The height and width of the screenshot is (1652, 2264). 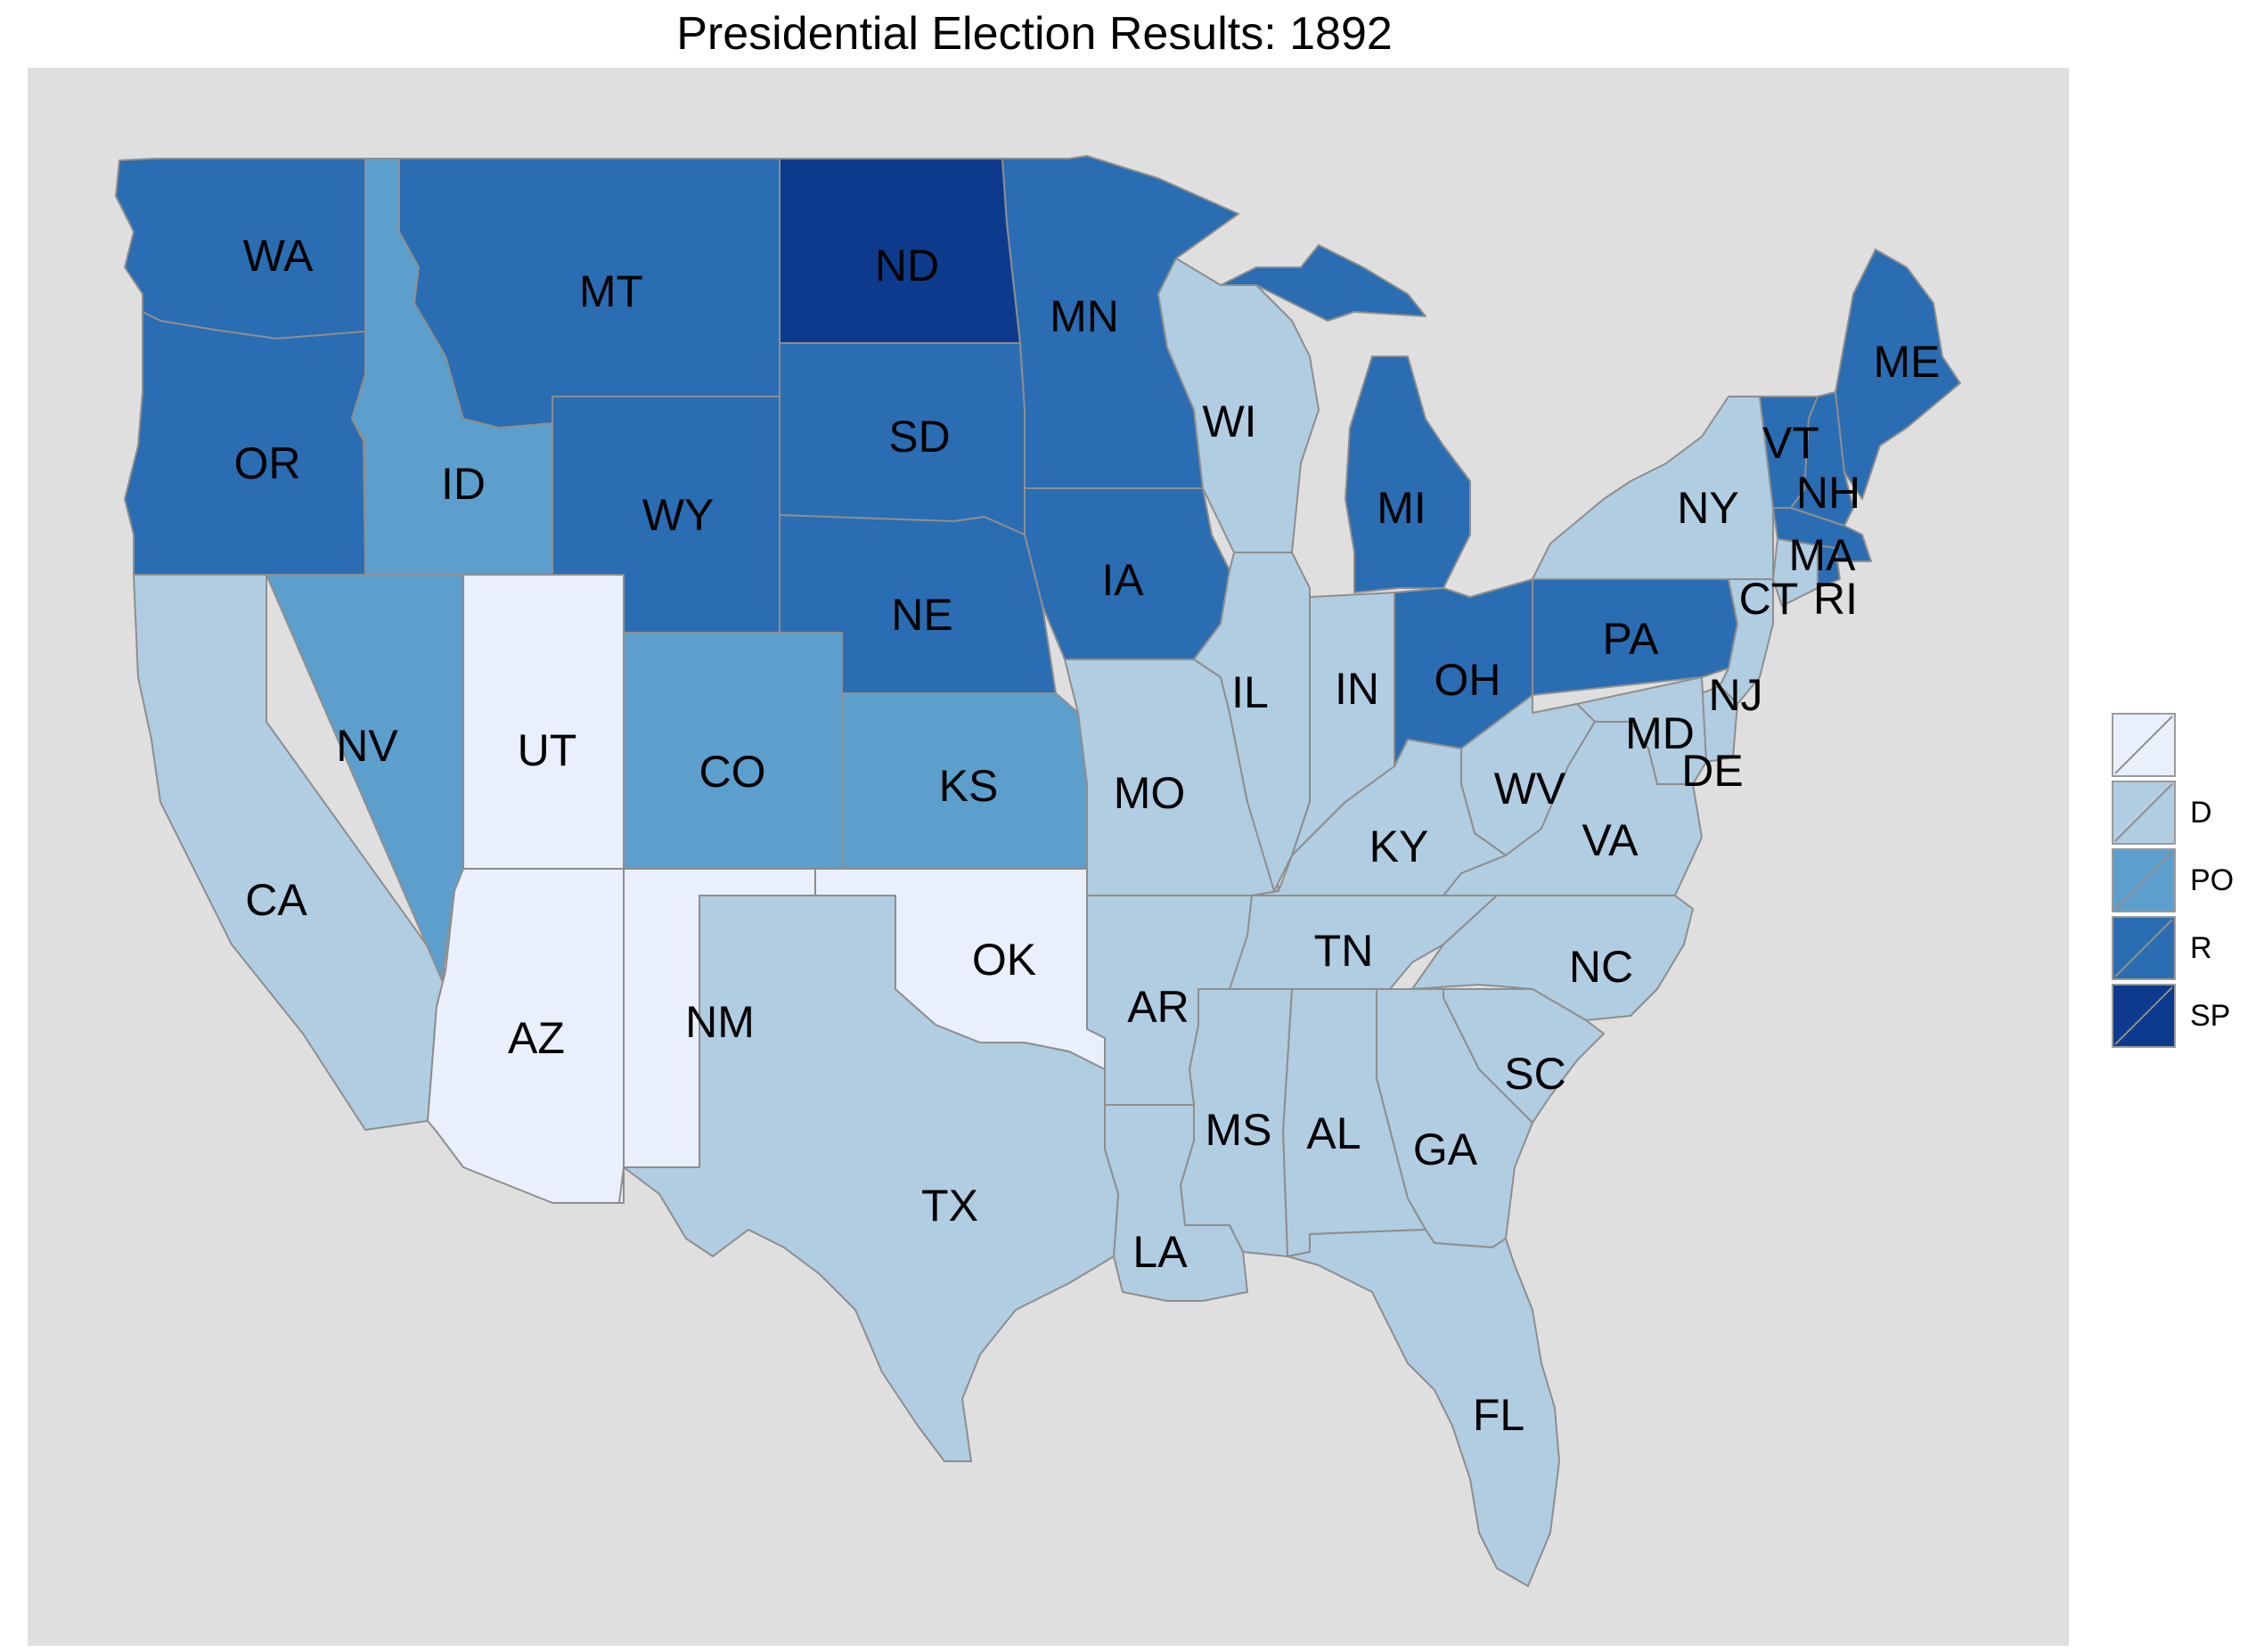 What do you see at coordinates (1333, 1133) in the screenshot?
I see `state-label-al: AL` at bounding box center [1333, 1133].